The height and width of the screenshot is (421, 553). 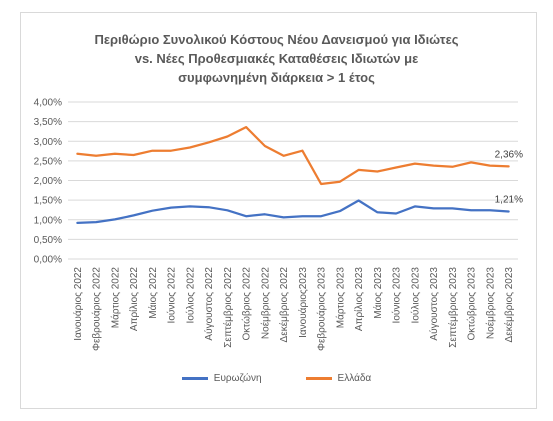 What do you see at coordinates (48, 161) in the screenshot?
I see `y-tick-label: 2,50%` at bounding box center [48, 161].